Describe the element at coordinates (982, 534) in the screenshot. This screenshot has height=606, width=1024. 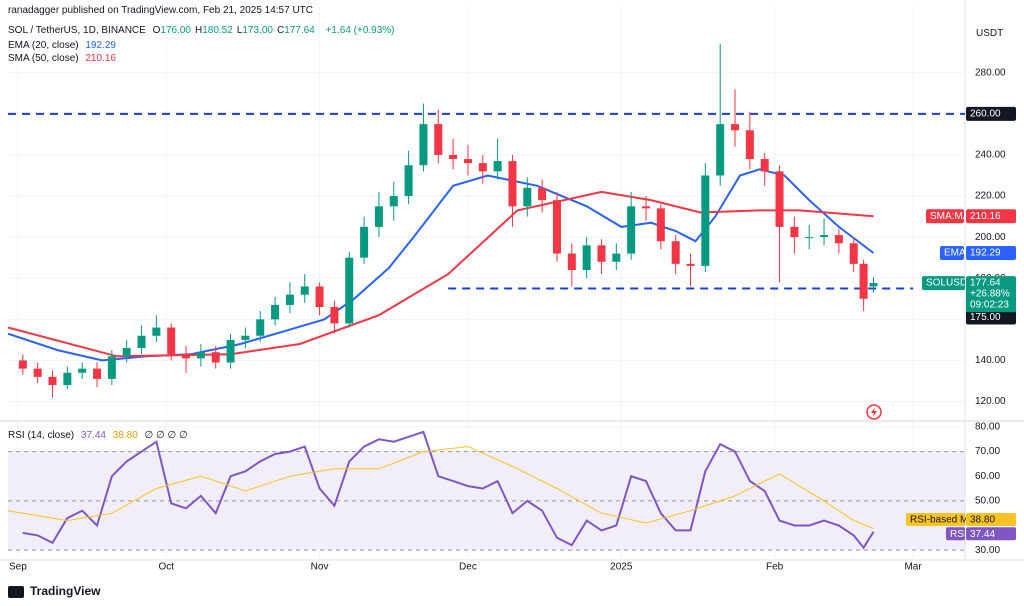
I see `rsi-tag: 37.44` at that location.